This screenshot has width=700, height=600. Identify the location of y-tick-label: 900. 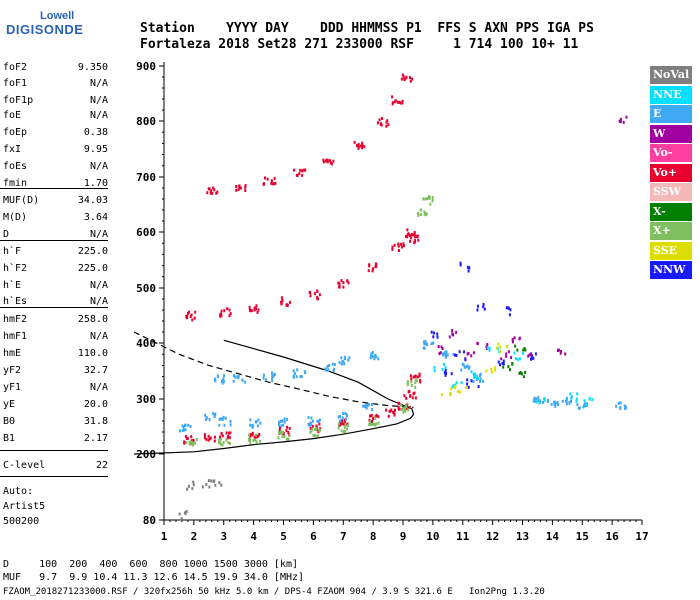
(146, 66).